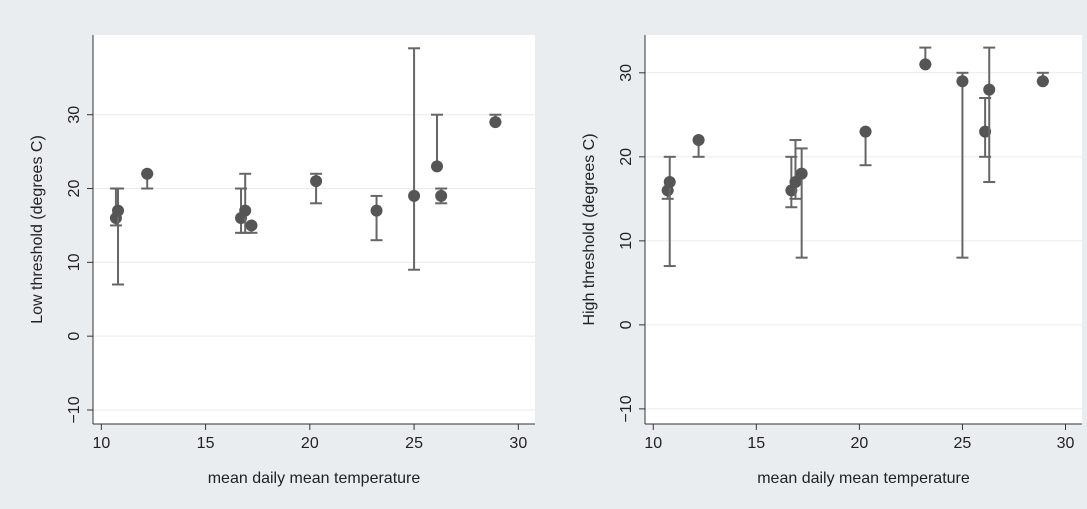 Image resolution: width=1087 pixels, height=509 pixels. What do you see at coordinates (589, 229) in the screenshot?
I see `y-axis-label: High threshold (degrees C)` at bounding box center [589, 229].